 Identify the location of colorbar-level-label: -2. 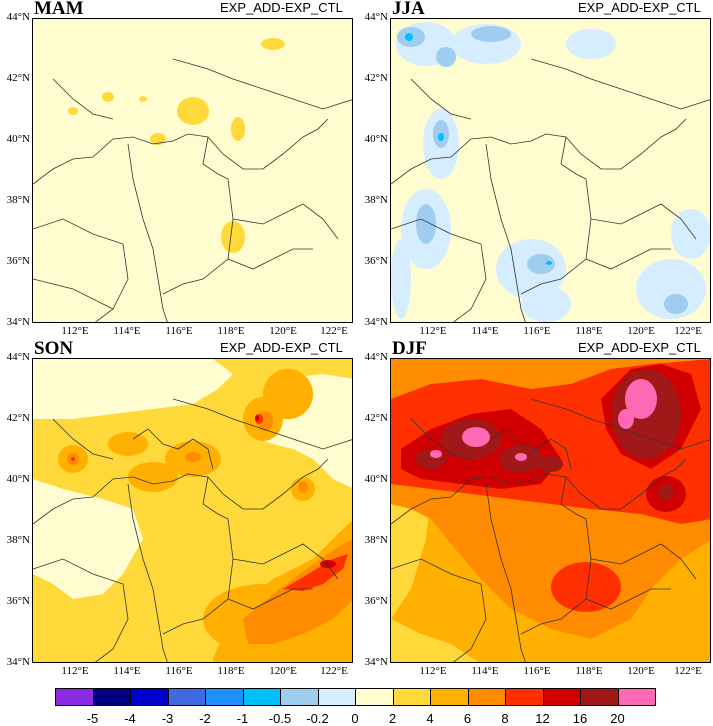
(205, 718).